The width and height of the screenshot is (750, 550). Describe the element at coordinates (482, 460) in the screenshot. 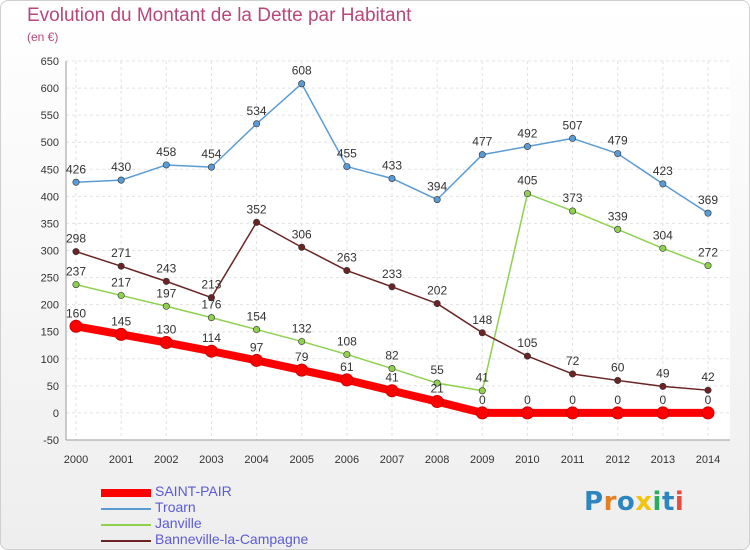

I see `x-tick-label: 2009` at that location.